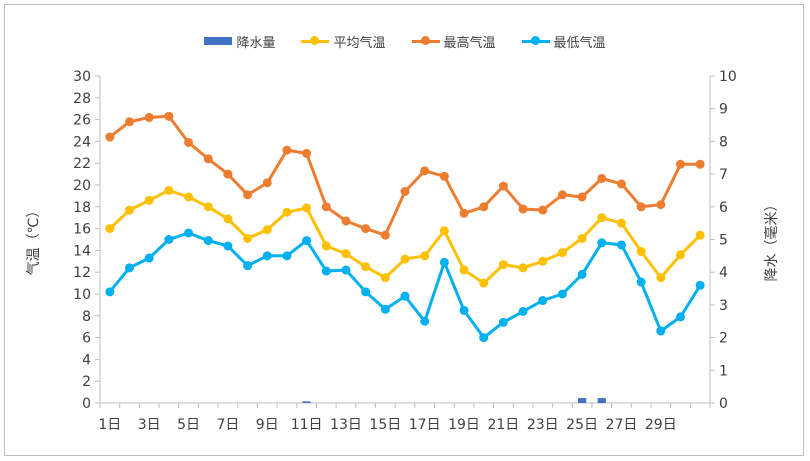 Image resolution: width=810 pixels, height=461 pixels. What do you see at coordinates (256, 43) in the screenshot?
I see `legend-label-precipitation: 降水量` at bounding box center [256, 43].